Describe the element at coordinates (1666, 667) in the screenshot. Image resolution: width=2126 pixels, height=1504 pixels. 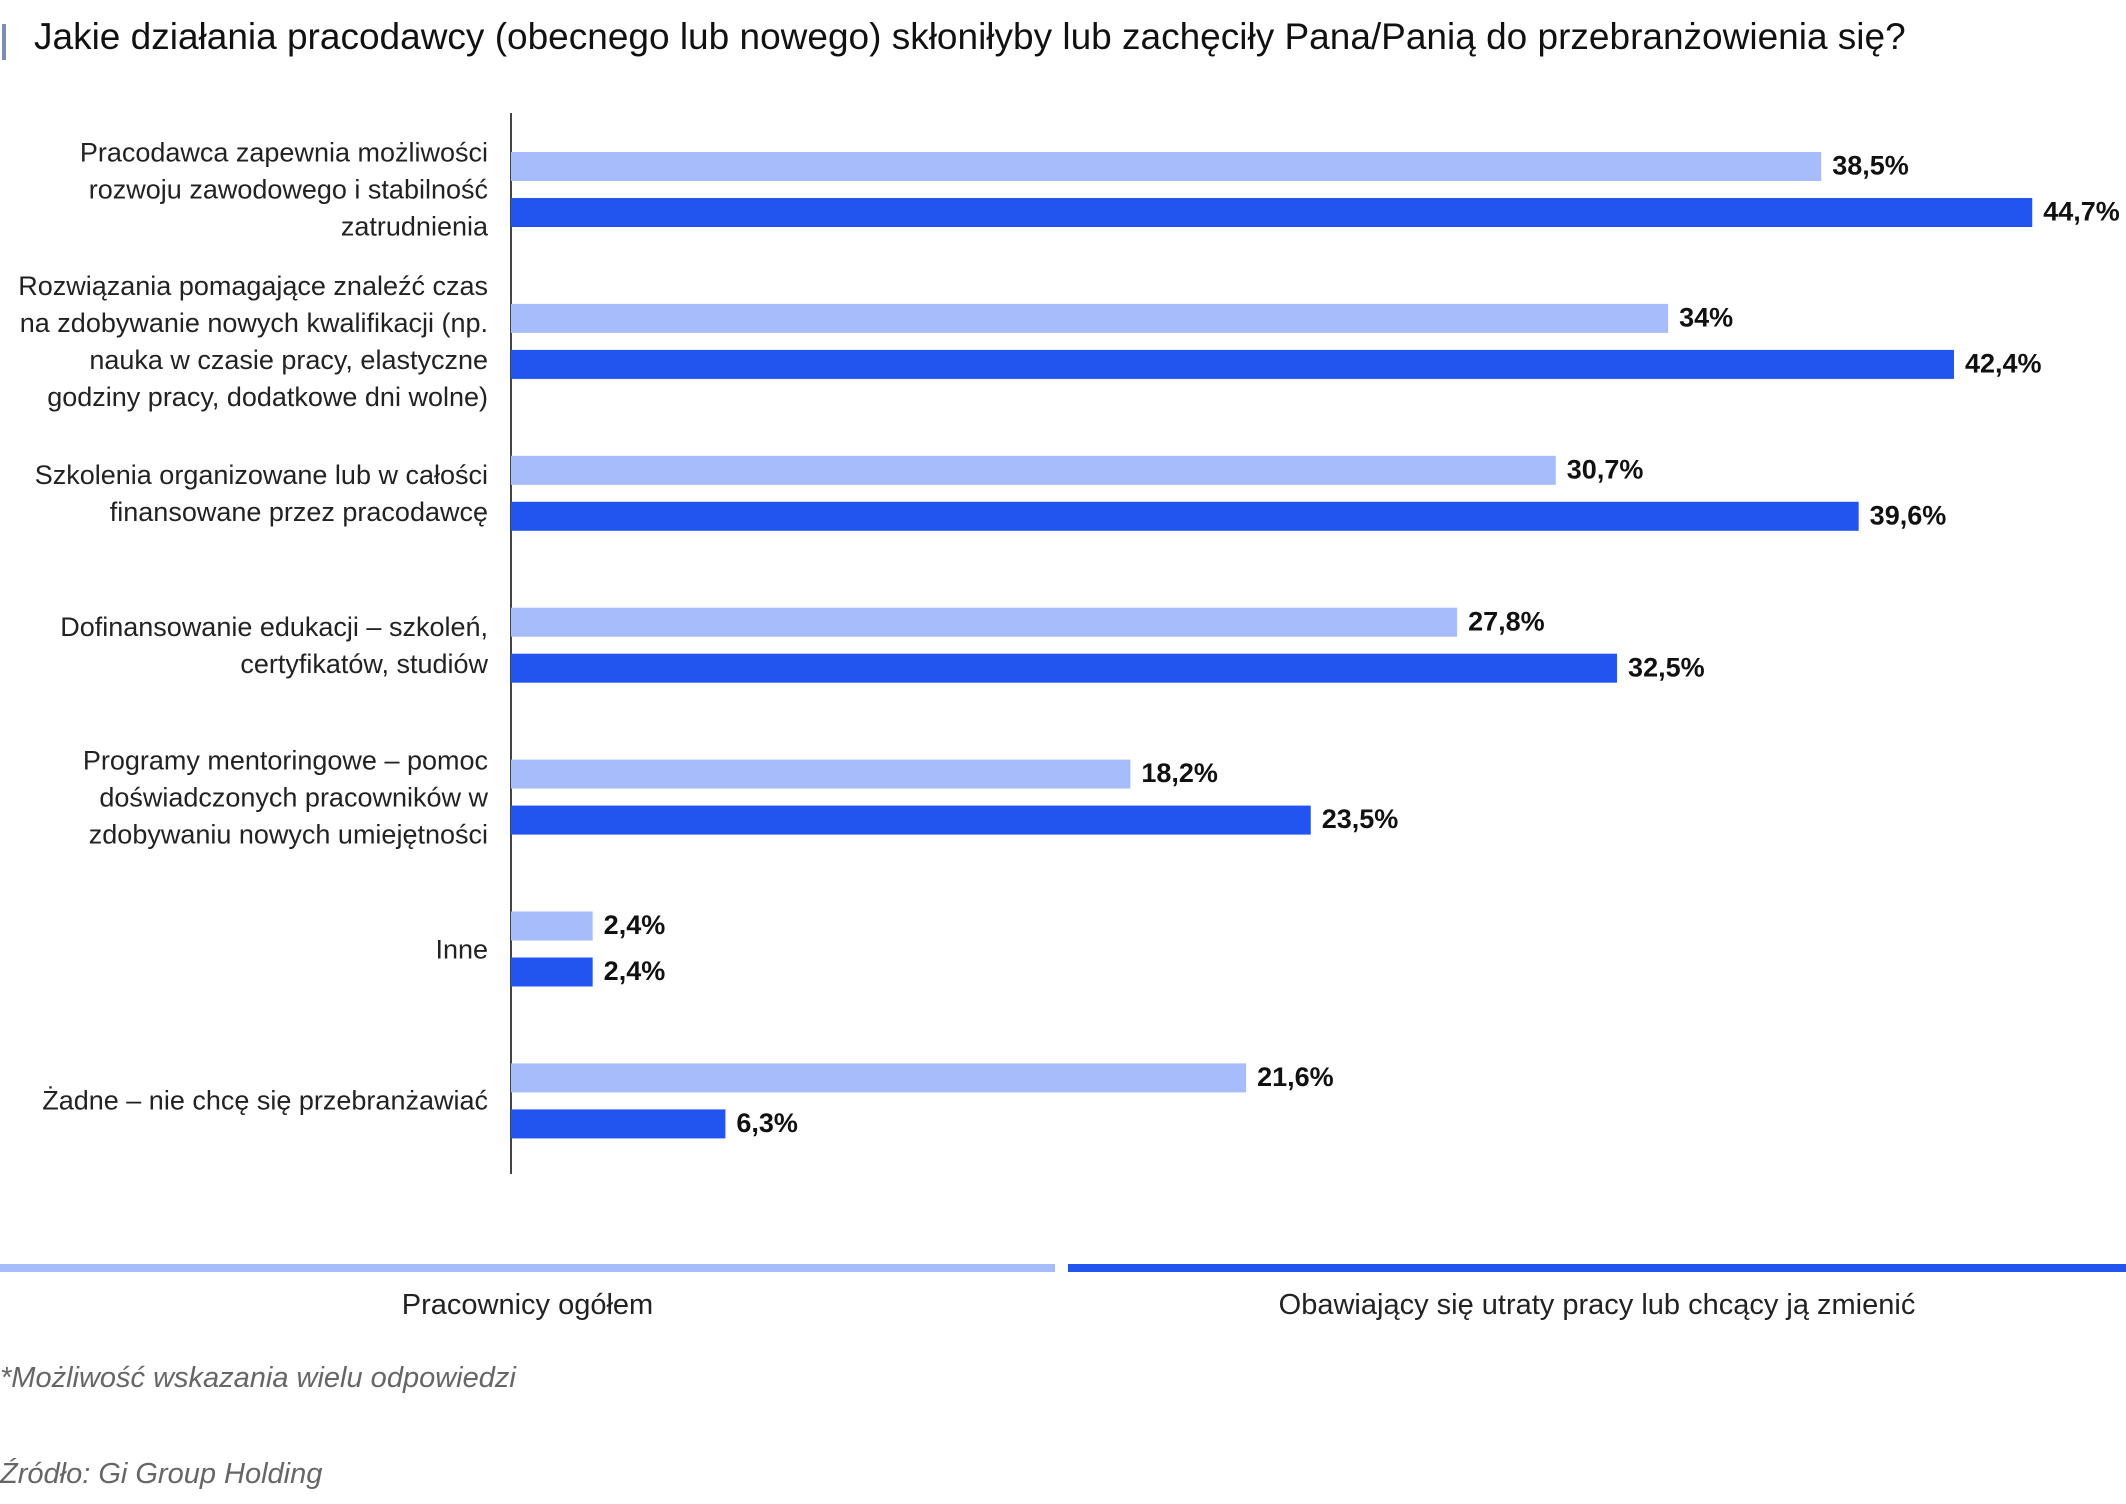
I see `value-label: 32,5%` at that location.